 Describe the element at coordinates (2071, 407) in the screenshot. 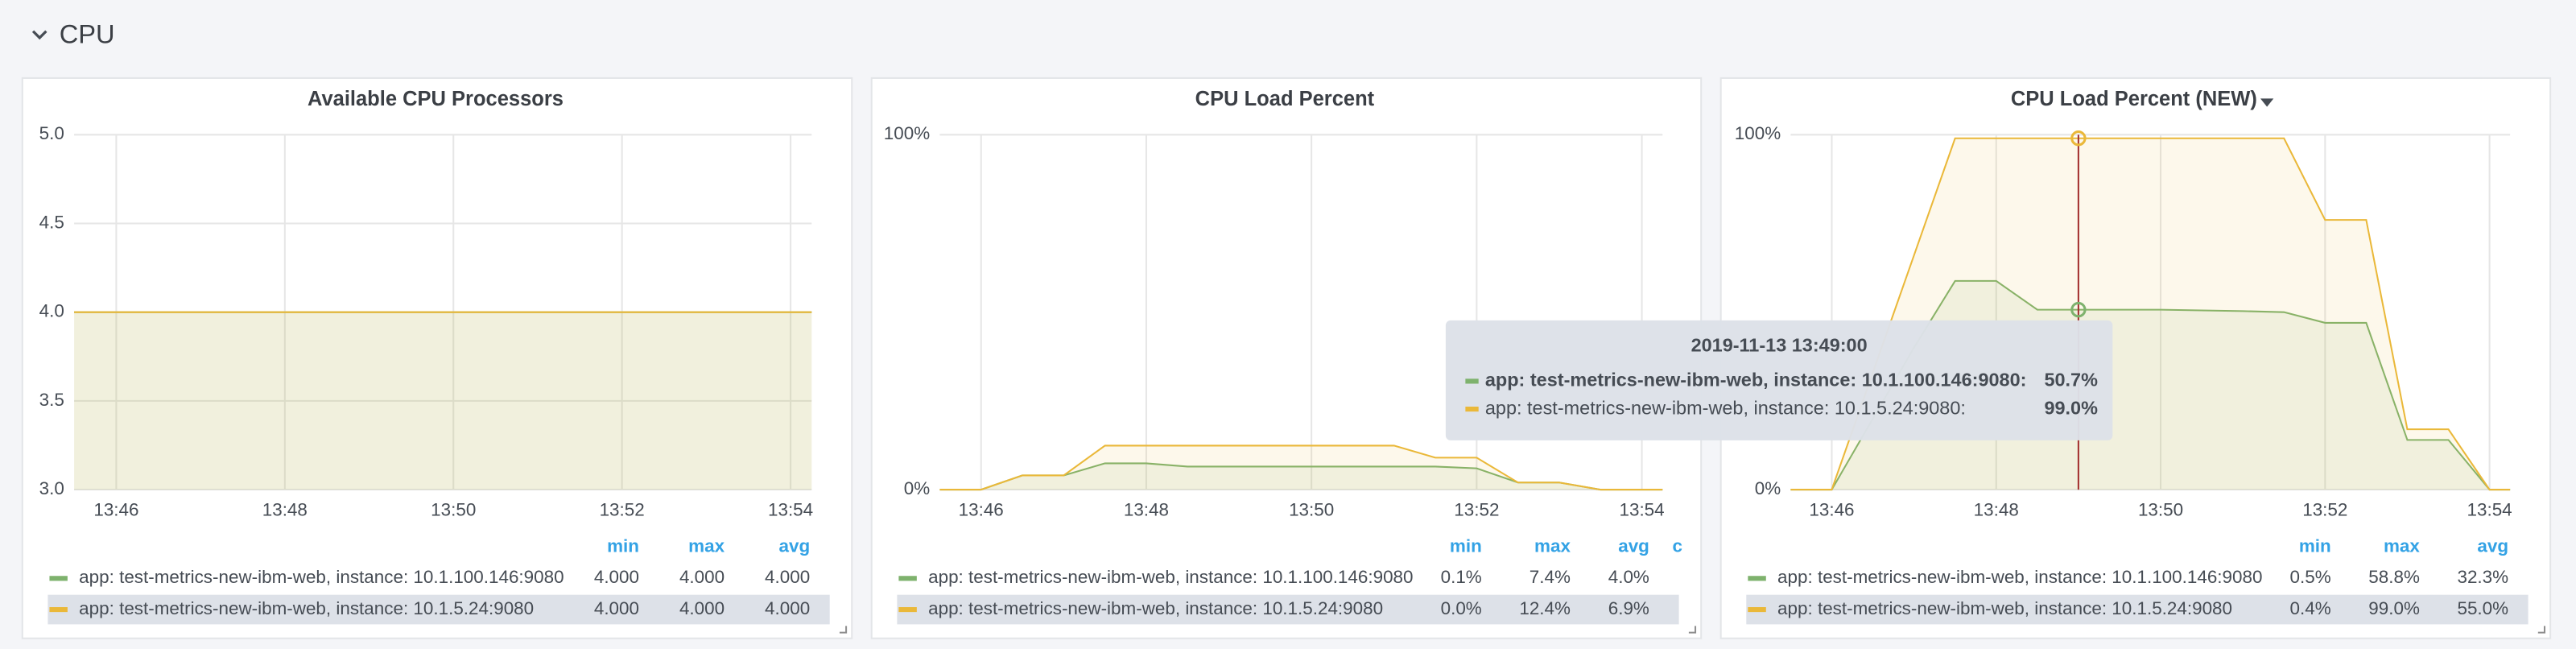

I see `tooltip-value: 99.0%` at that location.